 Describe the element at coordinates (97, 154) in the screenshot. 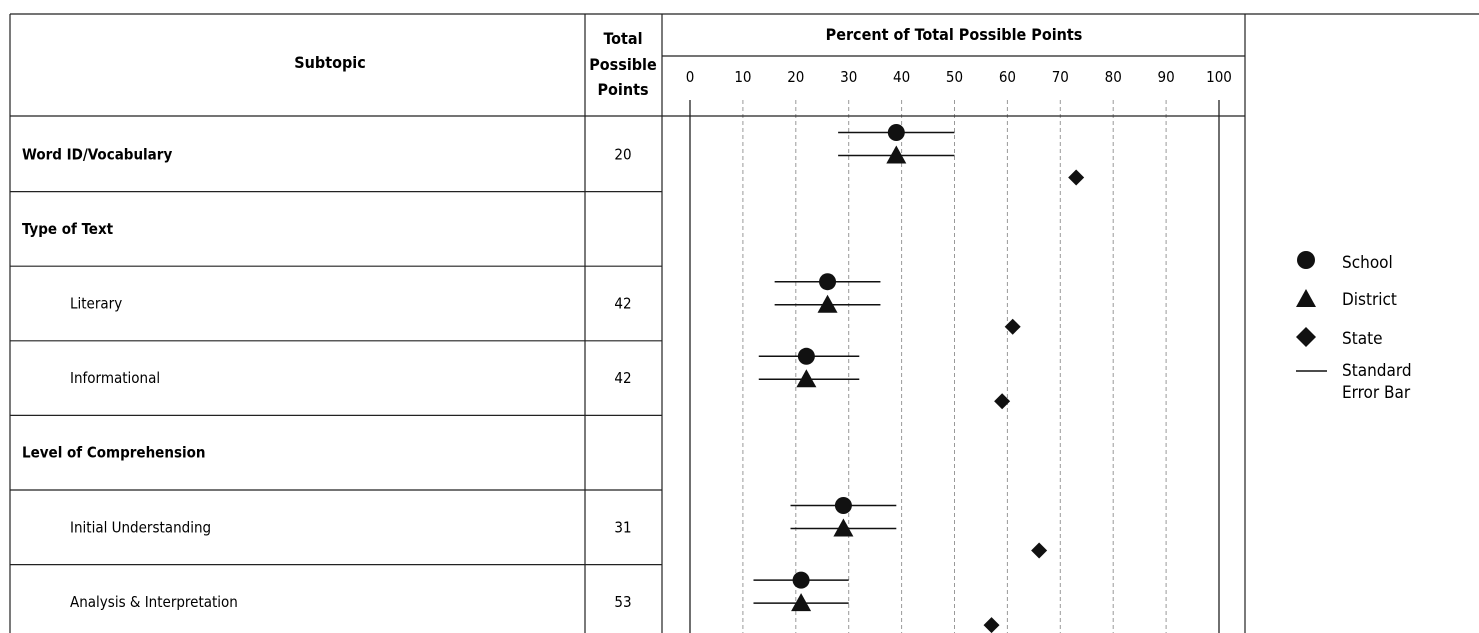

I see `subtopic-label: Word ID/Vocabulary` at that location.